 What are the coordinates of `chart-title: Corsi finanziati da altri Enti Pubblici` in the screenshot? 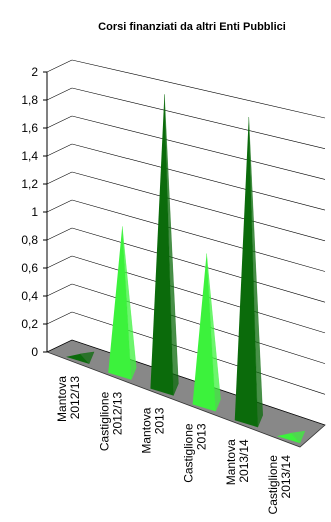 It's located at (192, 27).